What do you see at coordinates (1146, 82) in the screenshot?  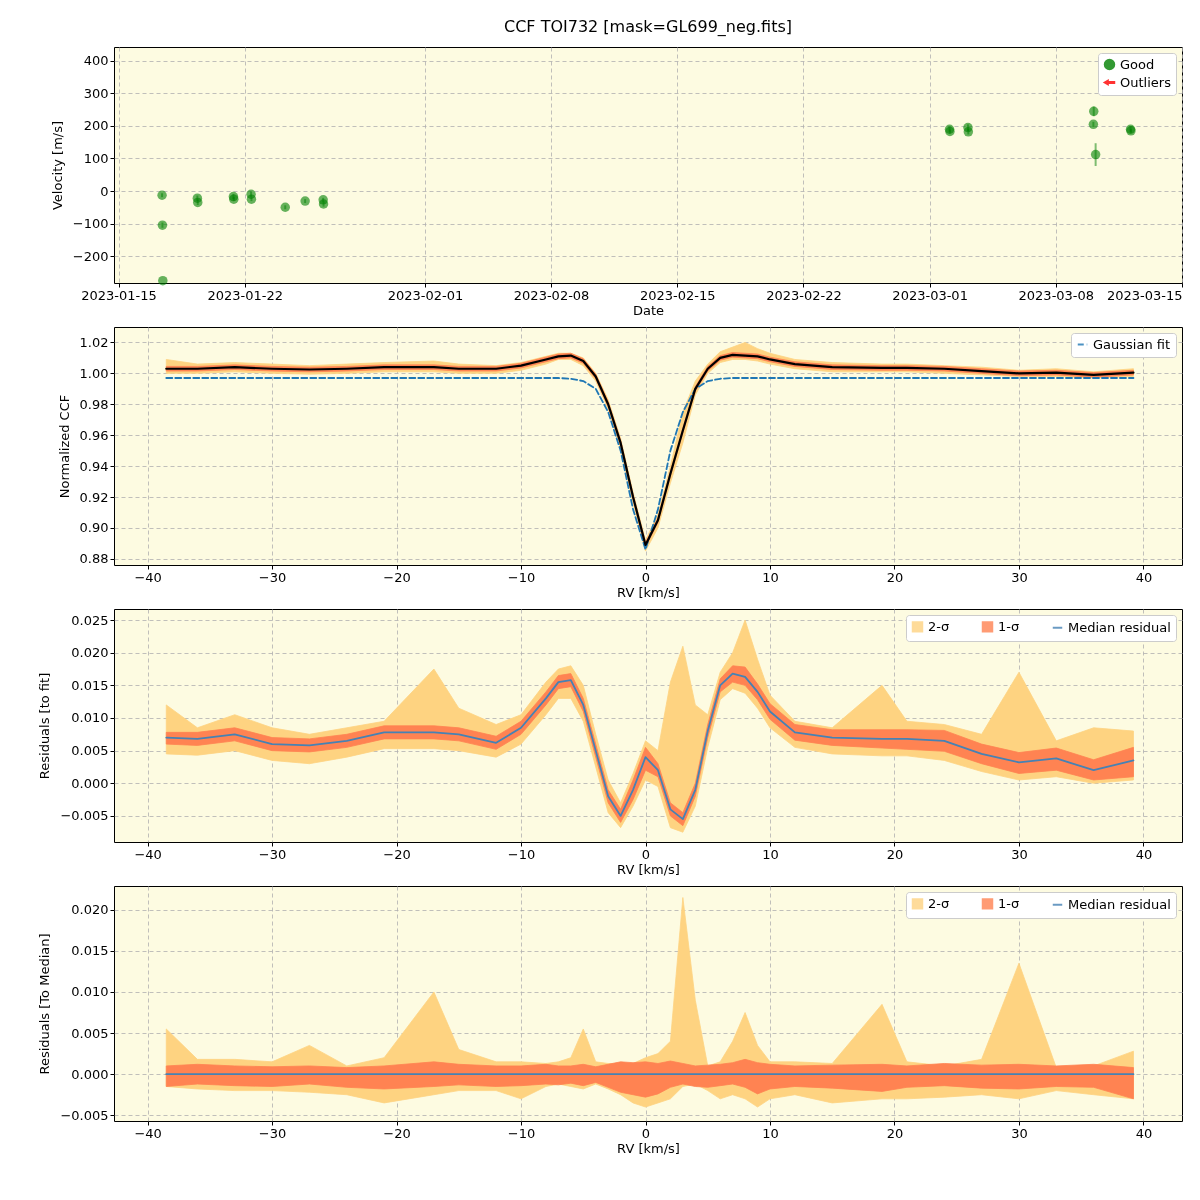 I see `legend-label: Outliers` at bounding box center [1146, 82].